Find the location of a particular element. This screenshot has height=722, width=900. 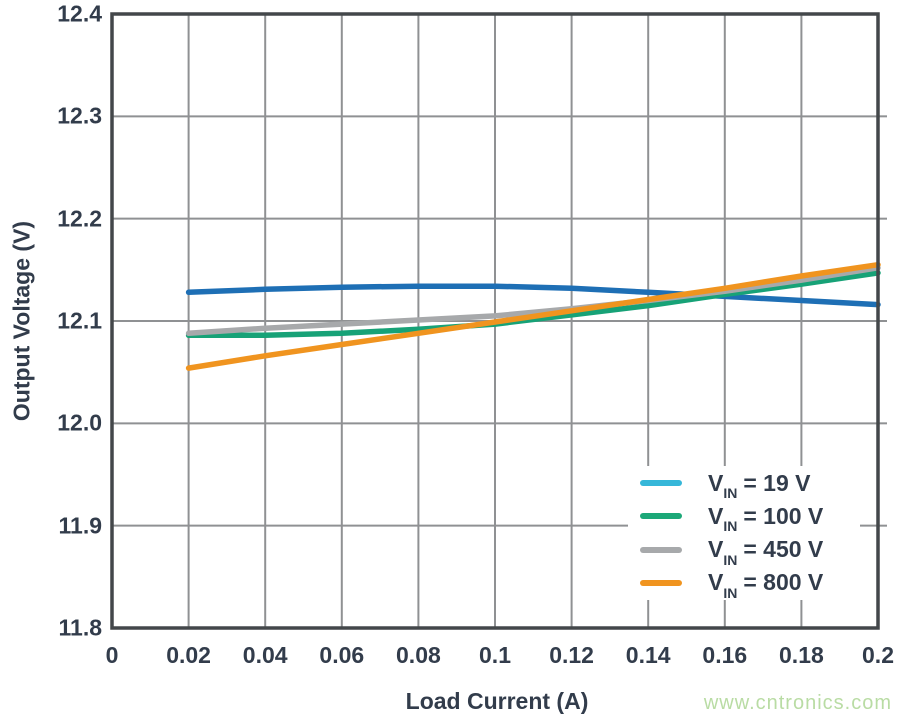

legend-swatch-gray is located at coordinates (661, 549).